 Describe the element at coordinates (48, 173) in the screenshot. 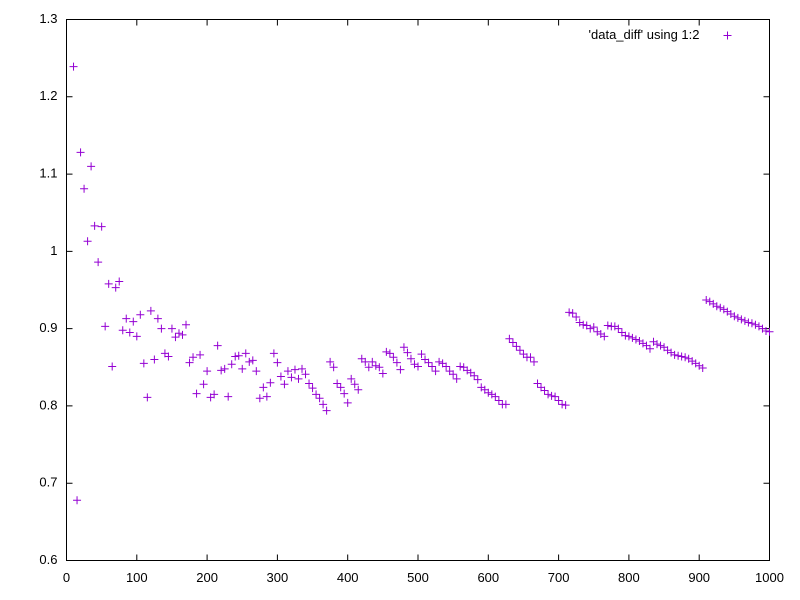

I see `y-tick-label: 1.1` at that location.